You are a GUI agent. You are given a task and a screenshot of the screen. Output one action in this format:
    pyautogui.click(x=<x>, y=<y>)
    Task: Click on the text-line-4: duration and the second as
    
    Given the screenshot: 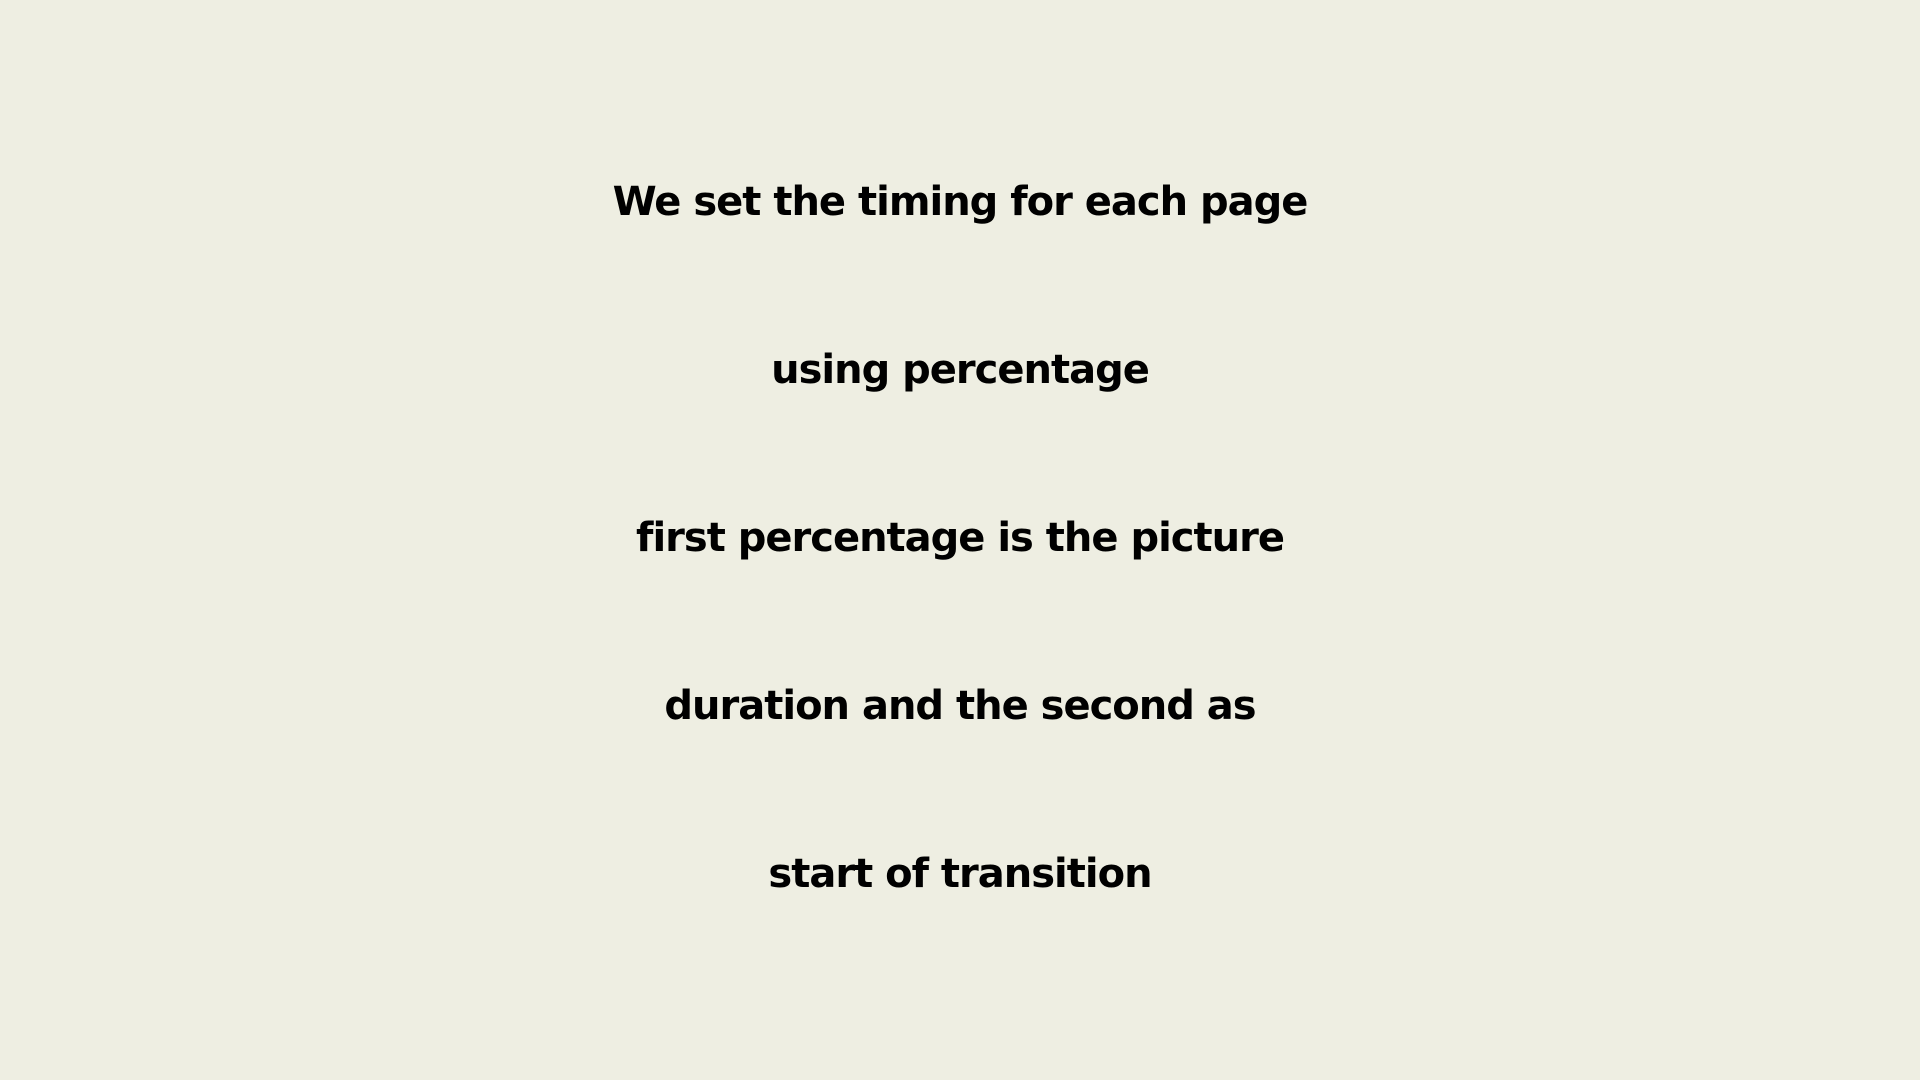 What is the action you would take?
    pyautogui.click(x=960, y=706)
    